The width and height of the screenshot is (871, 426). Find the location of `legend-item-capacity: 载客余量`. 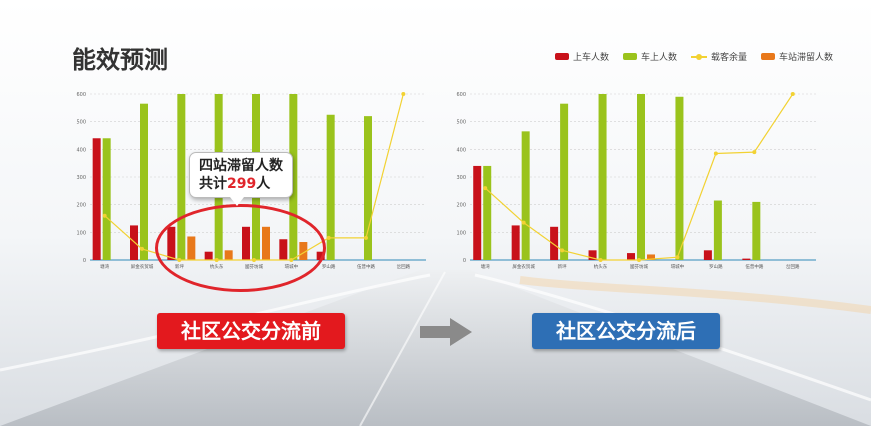

legend-item-capacity: 载客余量 is located at coordinates (719, 56).